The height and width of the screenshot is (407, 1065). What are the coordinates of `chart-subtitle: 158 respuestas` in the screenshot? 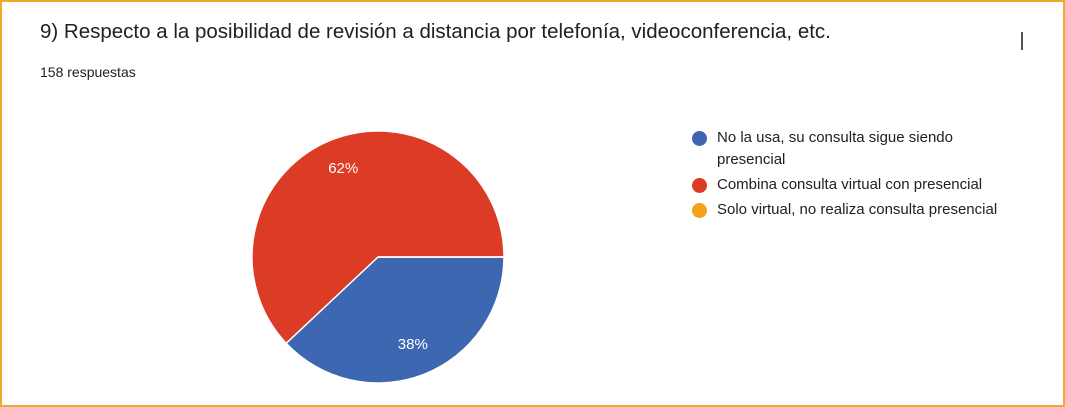 It's located at (88, 72).